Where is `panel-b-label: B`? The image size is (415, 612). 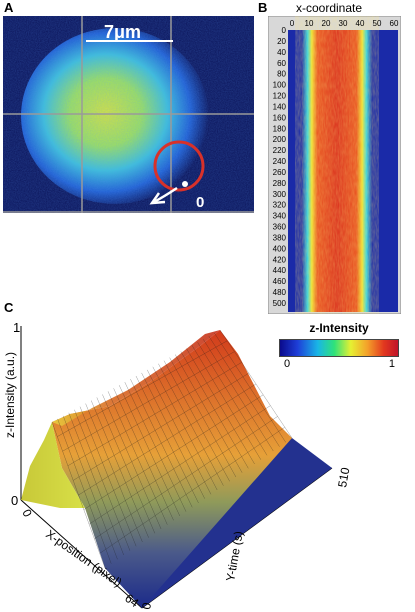
panel-b-label: B is located at coordinates (263, 7).